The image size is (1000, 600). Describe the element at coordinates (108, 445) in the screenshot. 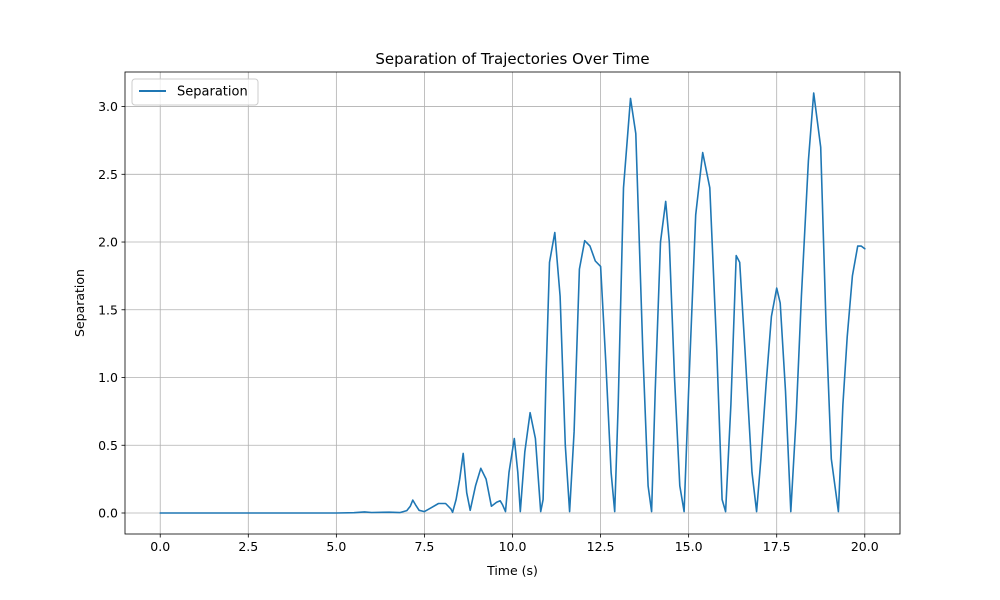

I see `y-tick-label: 0.5` at that location.